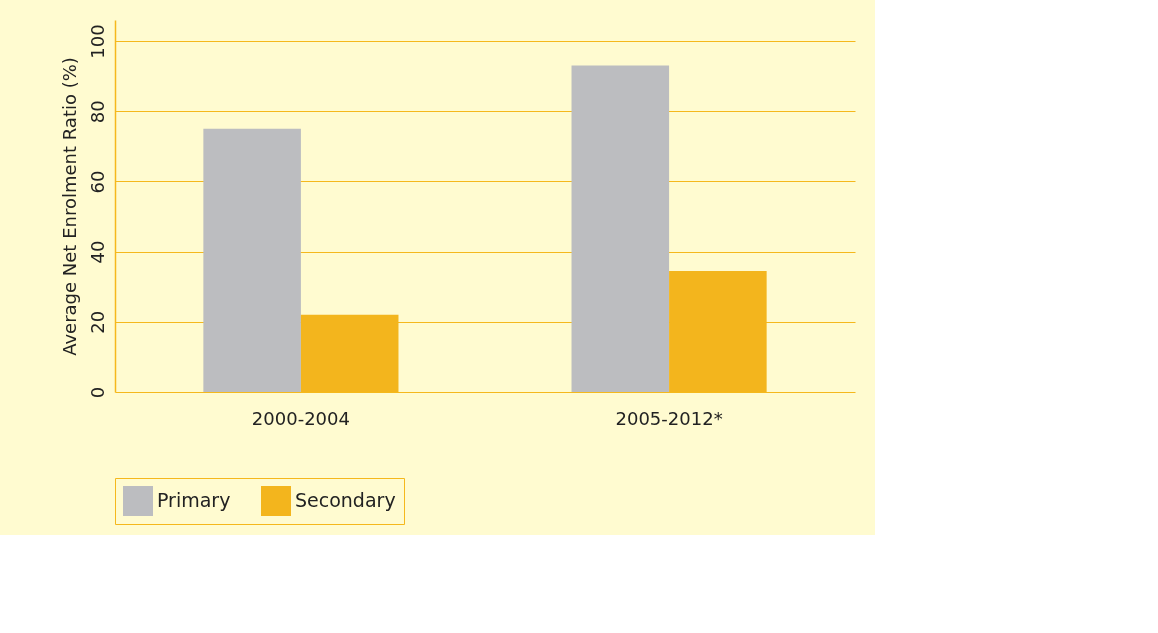 The width and height of the screenshot is (1158, 633). What do you see at coordinates (669, 418) in the screenshot?
I see `x-tick-label: 2005-2012*` at bounding box center [669, 418].